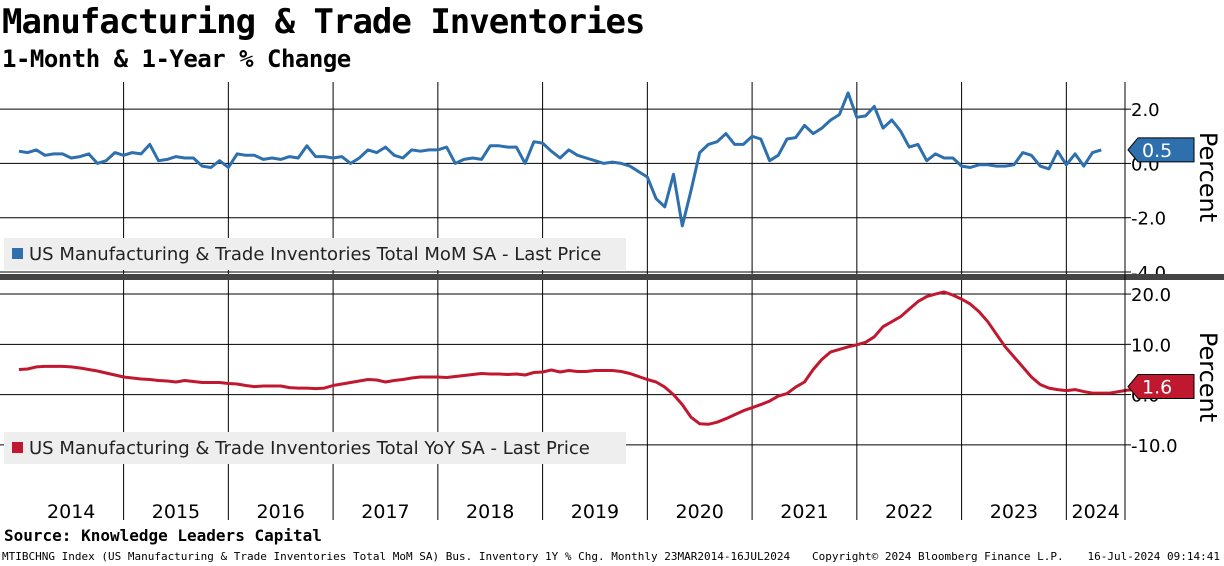 The height and width of the screenshot is (566, 1224). What do you see at coordinates (17, 253) in the screenshot?
I see `mom-legend-swatch` at bounding box center [17, 253].